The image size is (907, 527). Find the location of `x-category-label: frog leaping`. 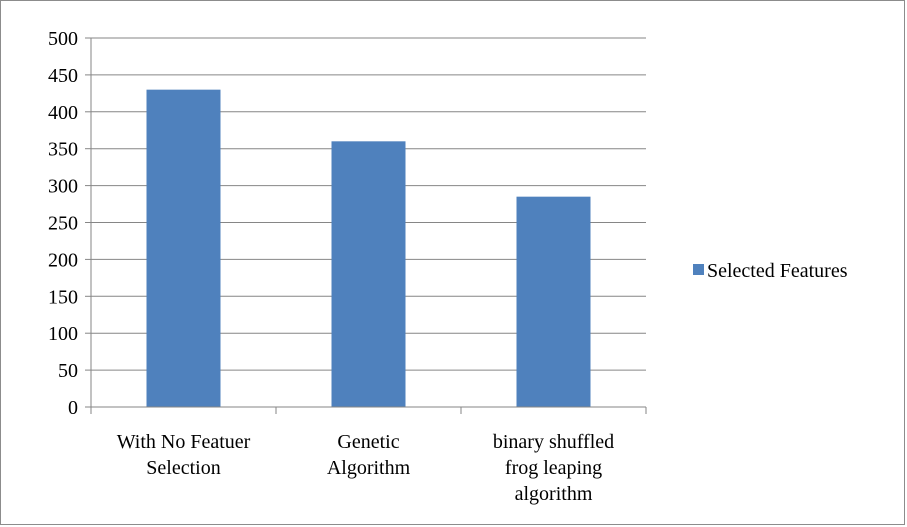

x-category-label: frog leaping is located at coordinates (553, 468).